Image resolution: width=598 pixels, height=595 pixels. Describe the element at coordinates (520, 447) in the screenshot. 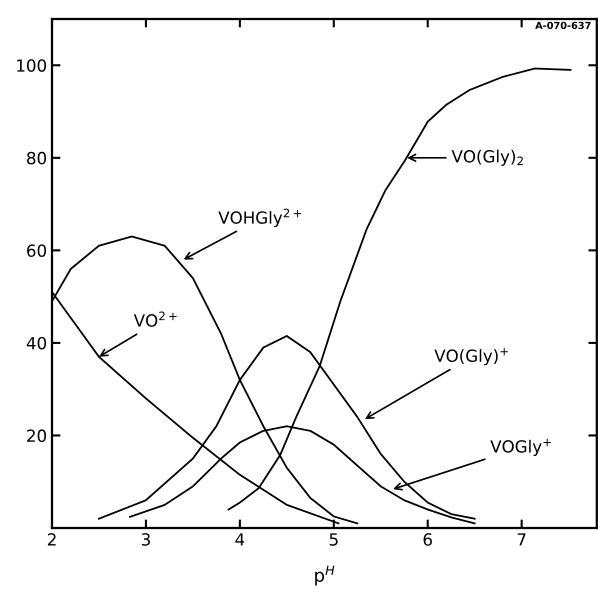

I see `annotation: VOGly$^{+}$` at that location.